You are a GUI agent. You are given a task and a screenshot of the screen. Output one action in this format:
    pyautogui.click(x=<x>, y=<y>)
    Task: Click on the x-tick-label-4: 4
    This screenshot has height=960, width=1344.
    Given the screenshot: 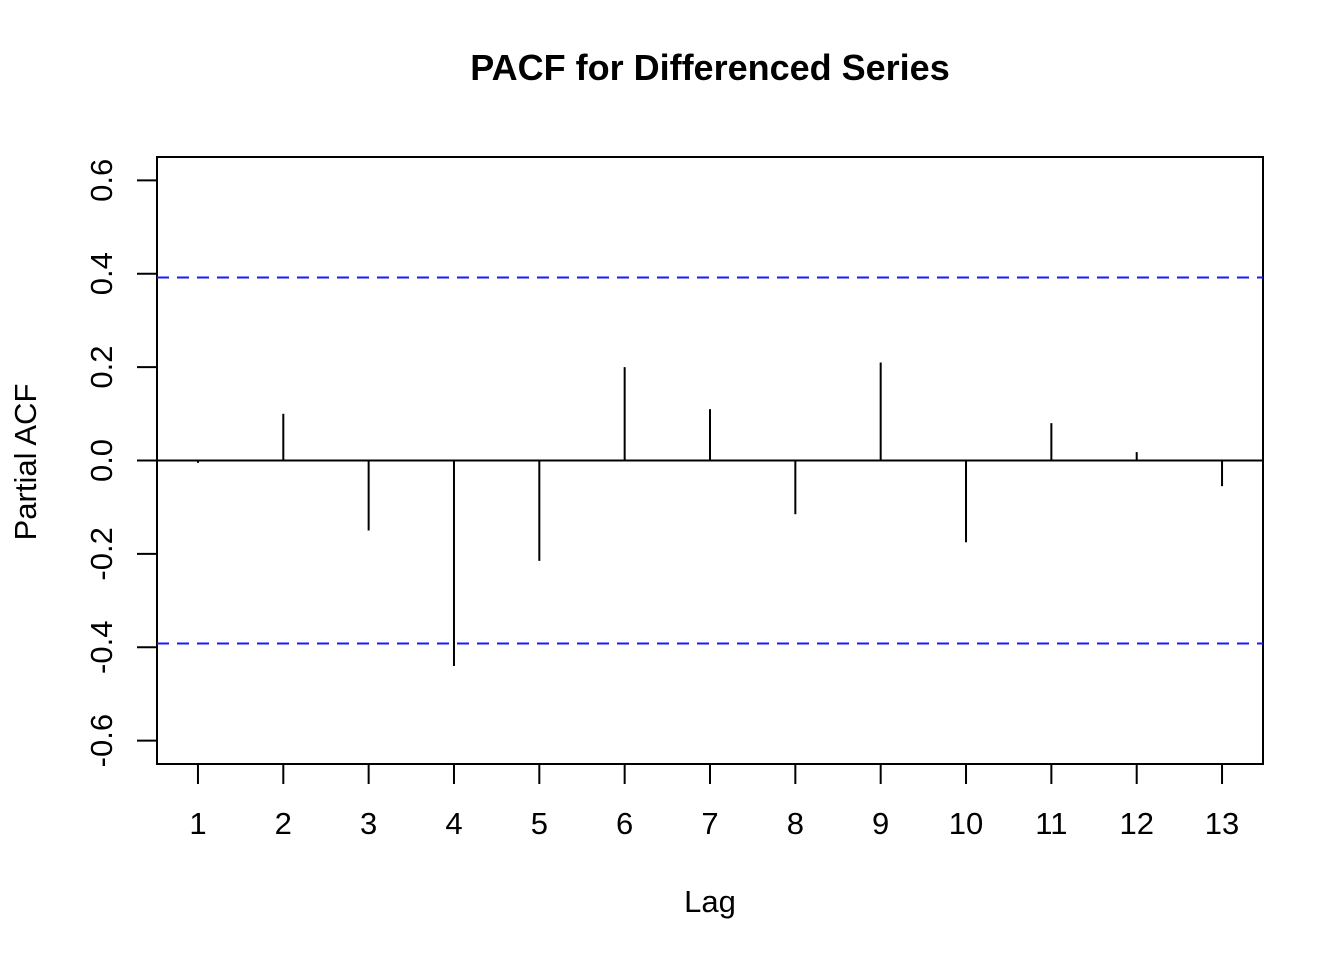 What is the action you would take?
    pyautogui.click(x=453, y=823)
    